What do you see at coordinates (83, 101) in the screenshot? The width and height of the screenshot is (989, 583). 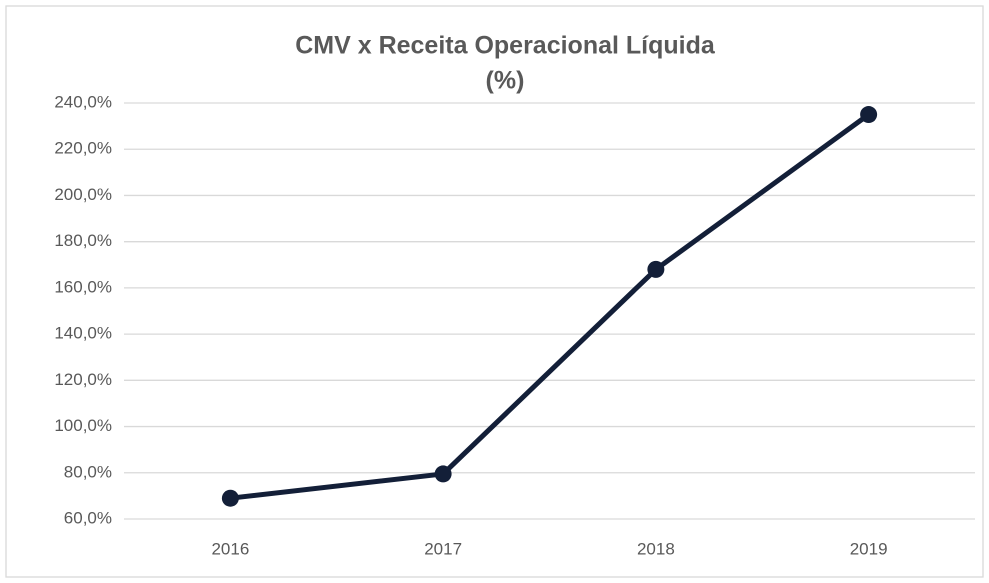 I see `y-tick-label: 240,0%` at bounding box center [83, 101].